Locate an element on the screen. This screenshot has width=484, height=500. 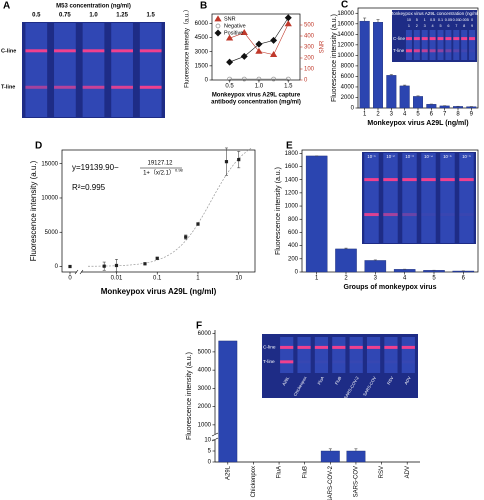
x-tick-label: 2 is located at coordinates (346, 279).